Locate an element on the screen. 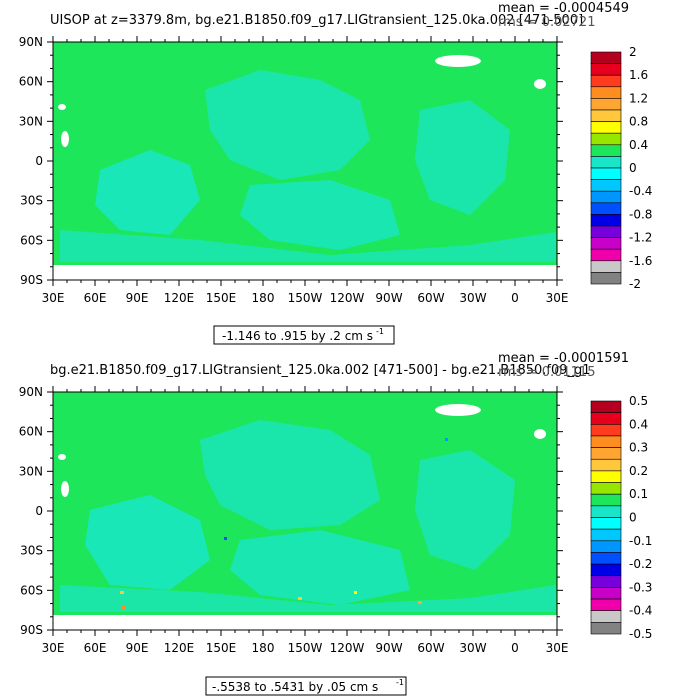 This screenshot has width=700, height=700. panel-2-region-south-pacific is located at coordinates (320, 567).